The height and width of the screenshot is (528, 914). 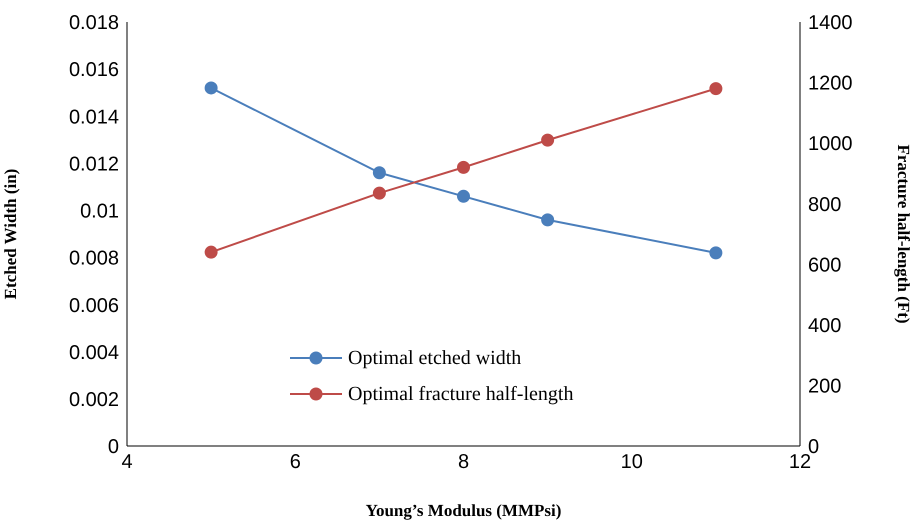 What do you see at coordinates (825, 325) in the screenshot?
I see `y2-tick-label: 400` at bounding box center [825, 325].